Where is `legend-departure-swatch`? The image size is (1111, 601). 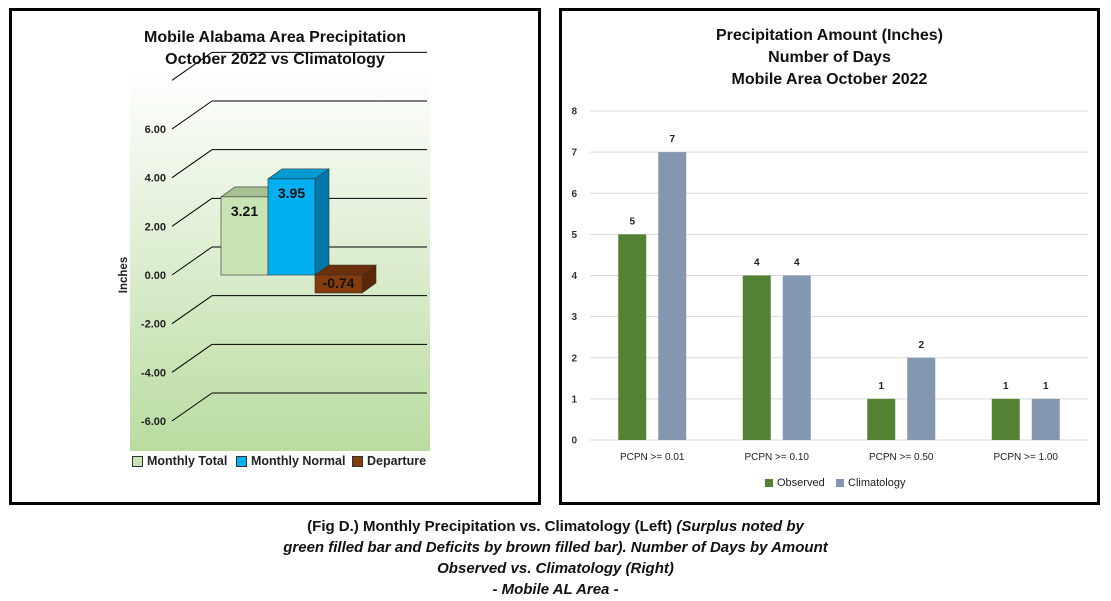
legend-departure-swatch is located at coordinates (357, 461).